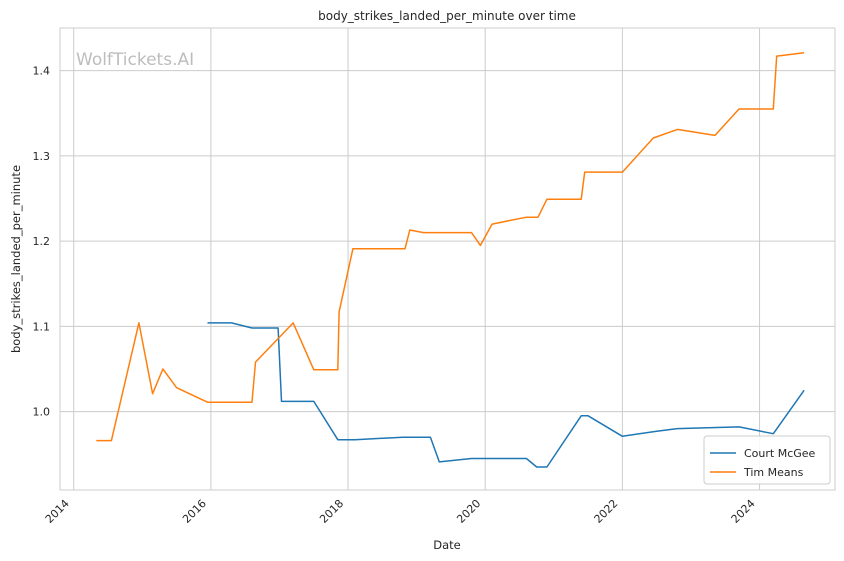 This screenshot has width=844, height=561. Describe the element at coordinates (42, 326) in the screenshot. I see `y-tick-label: 1.1` at that location.